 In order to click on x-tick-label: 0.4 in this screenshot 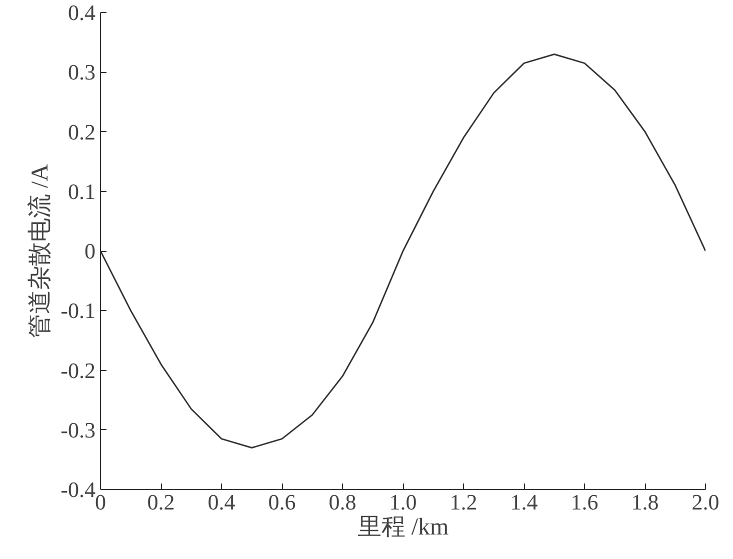, I will do `click(222, 502)`.